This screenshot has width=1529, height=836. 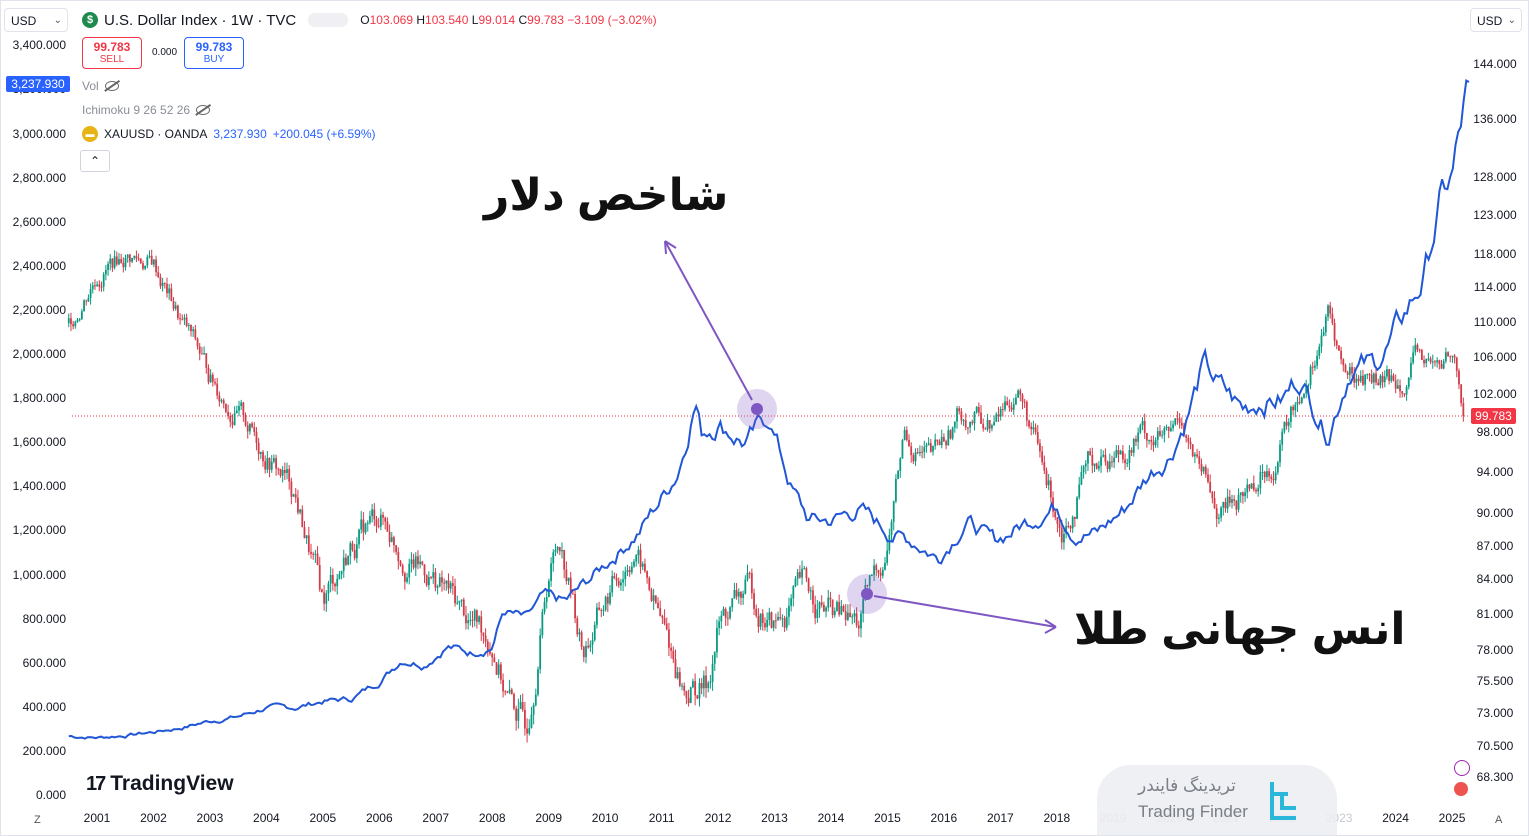 What do you see at coordinates (661, 818) in the screenshot?
I see `x-axis-tick: 2011` at bounding box center [661, 818].